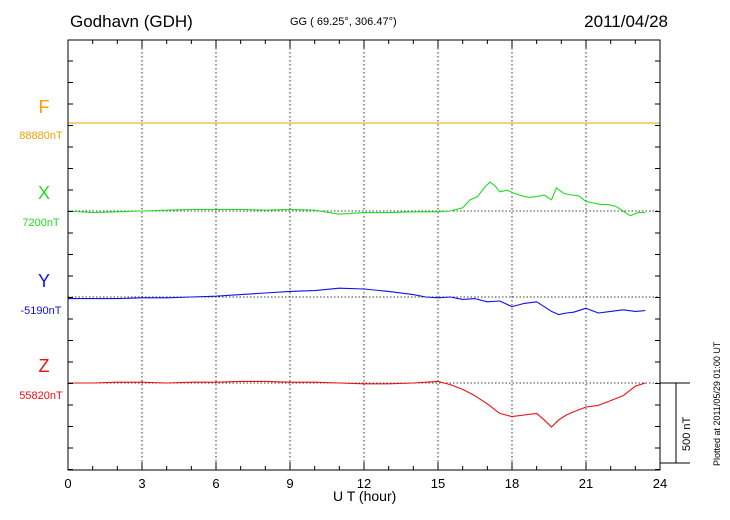 The height and width of the screenshot is (520, 730). Describe the element at coordinates (41, 223) in the screenshot. I see `channel-x-baseline: 7200nT` at that location.